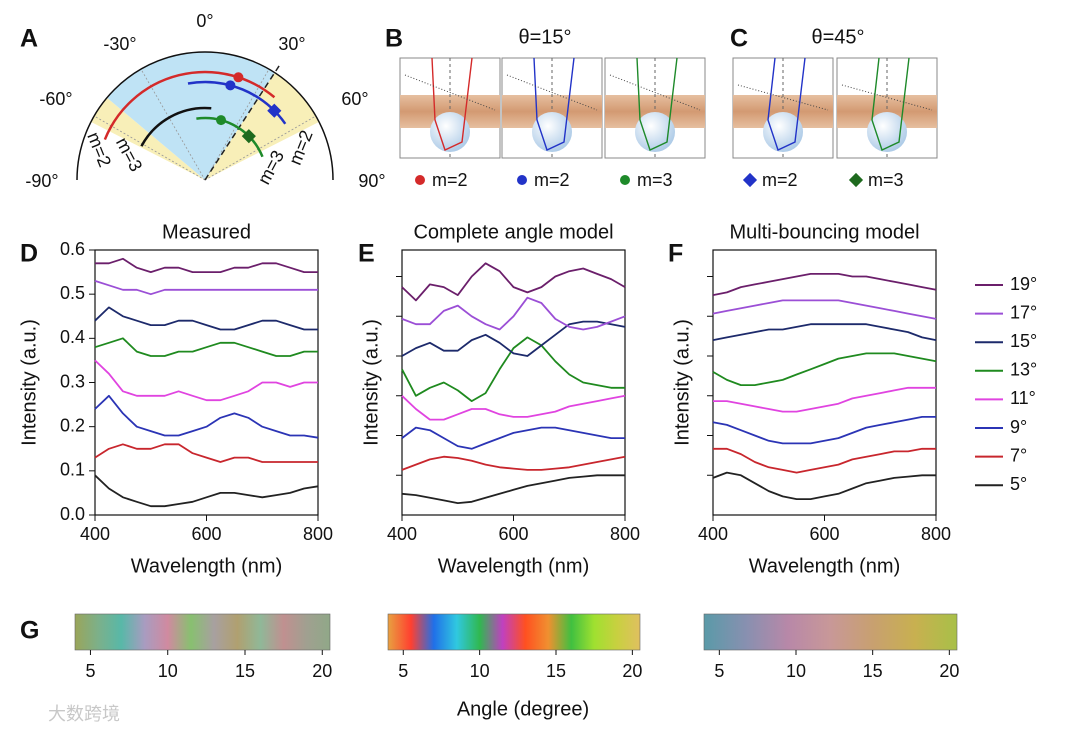 The height and width of the screenshot is (735, 1080). What do you see at coordinates (513, 232) in the screenshot?
I see `chart-title: Complete angle model` at bounding box center [513, 232].